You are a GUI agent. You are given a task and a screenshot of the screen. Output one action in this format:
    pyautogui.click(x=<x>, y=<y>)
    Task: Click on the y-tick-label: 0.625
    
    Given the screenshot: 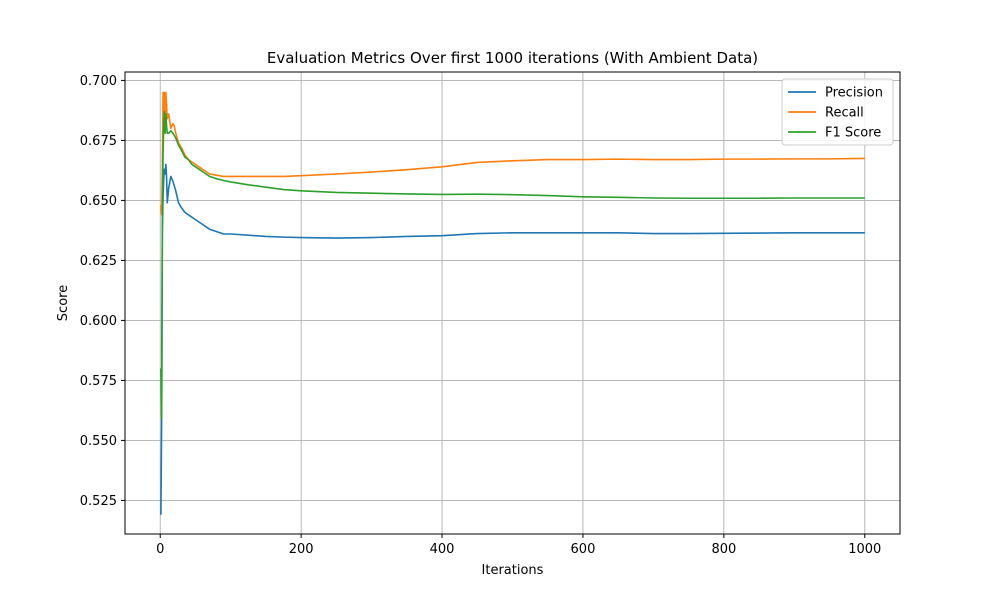 What is the action you would take?
    pyautogui.click(x=98, y=261)
    